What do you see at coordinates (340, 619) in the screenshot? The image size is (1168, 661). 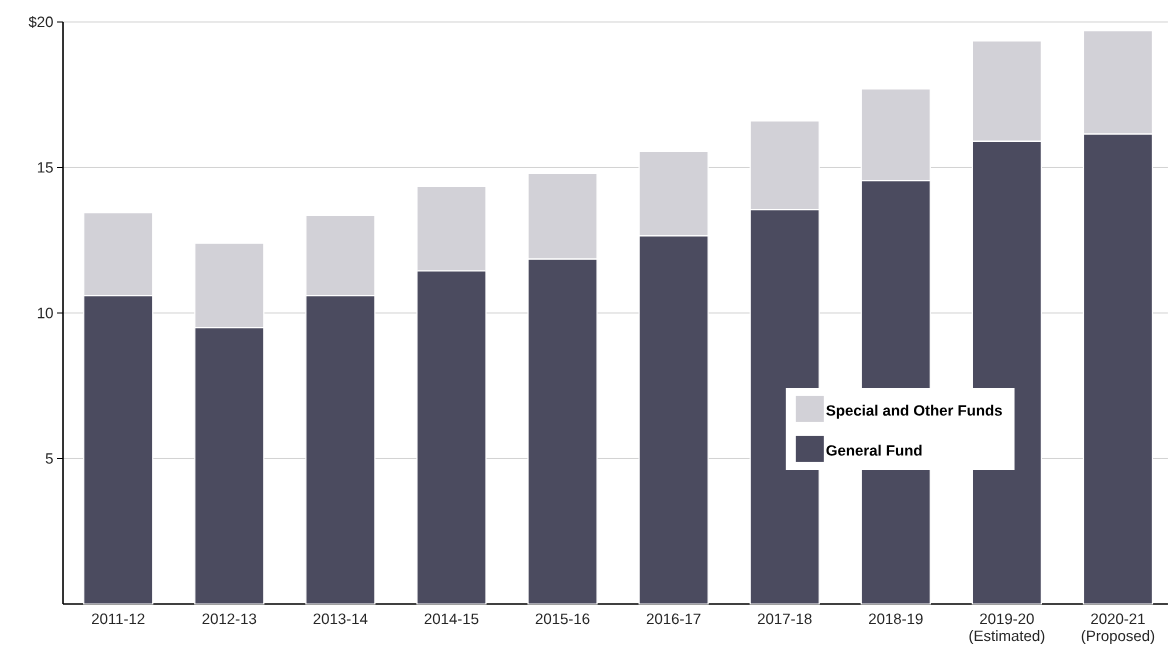 I see `x-tick-label: 2013-14` at bounding box center [340, 619].